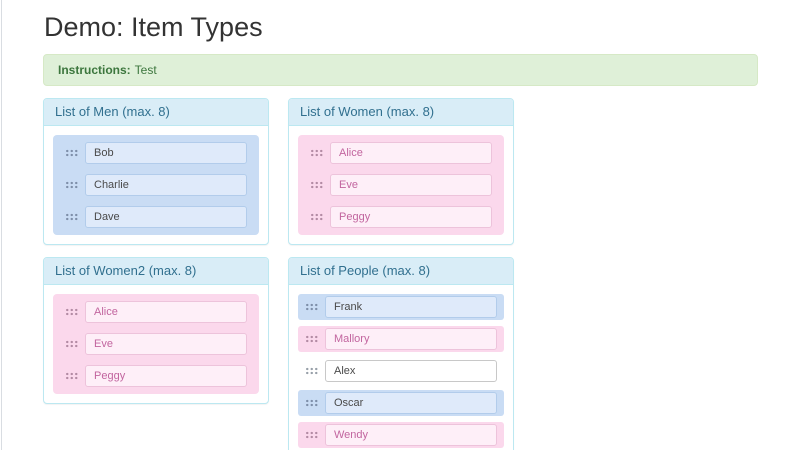 Image resolution: width=800 pixels, height=450 pixels. I want to click on instructions-label: Instructions:, so click(94, 70).